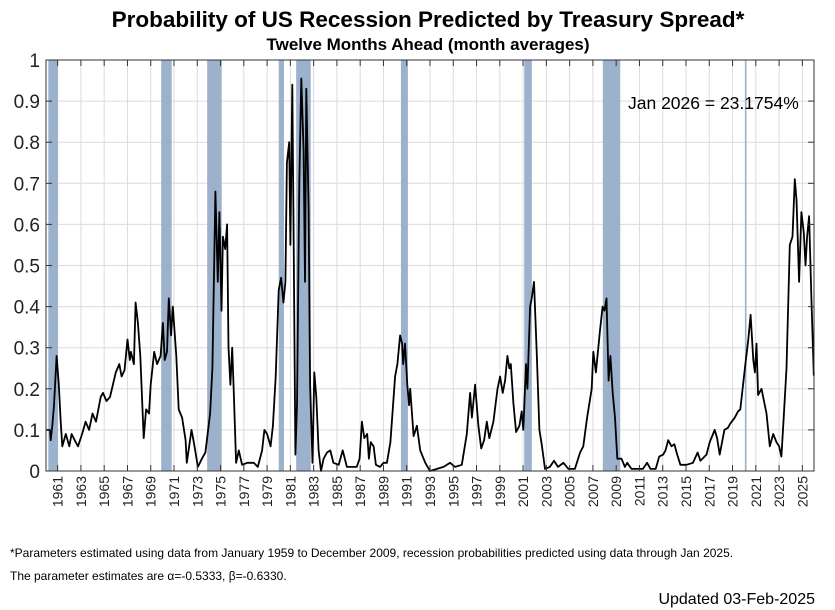 The height and width of the screenshot is (610, 835). Describe the element at coordinates (736, 599) in the screenshot. I see `updated-date: Updated 03-Feb-2025` at that location.